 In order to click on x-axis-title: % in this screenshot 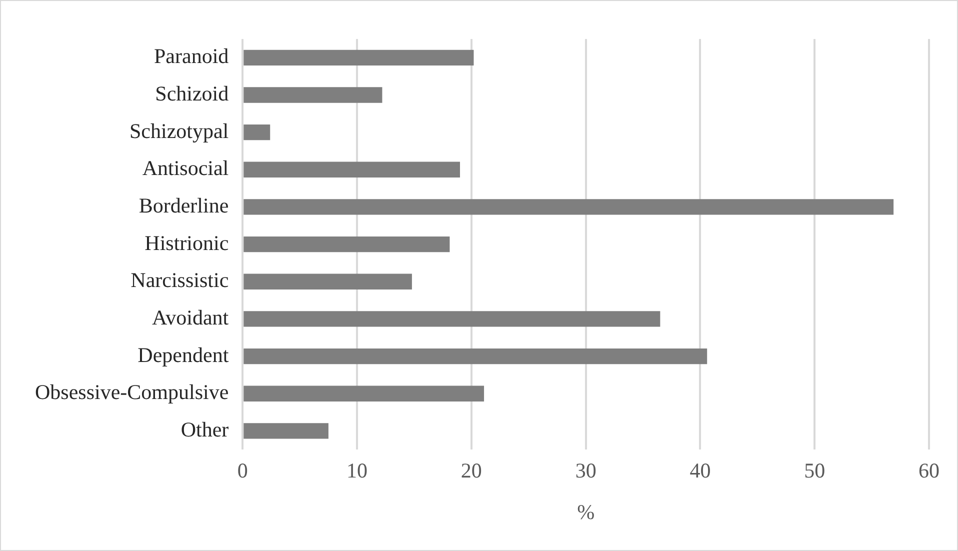, I will do `click(586, 512)`.